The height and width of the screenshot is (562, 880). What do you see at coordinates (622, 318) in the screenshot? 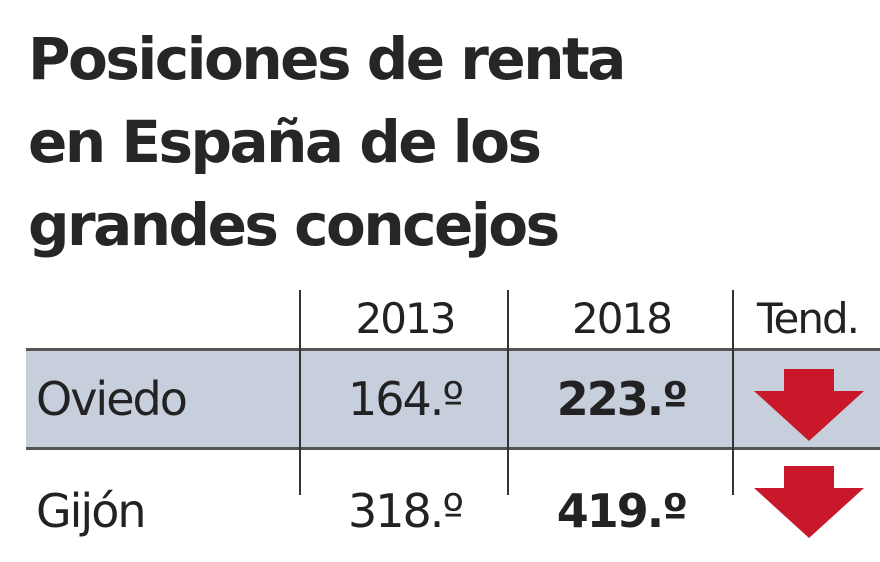
I see `column-header-2018: 2018` at bounding box center [622, 318].